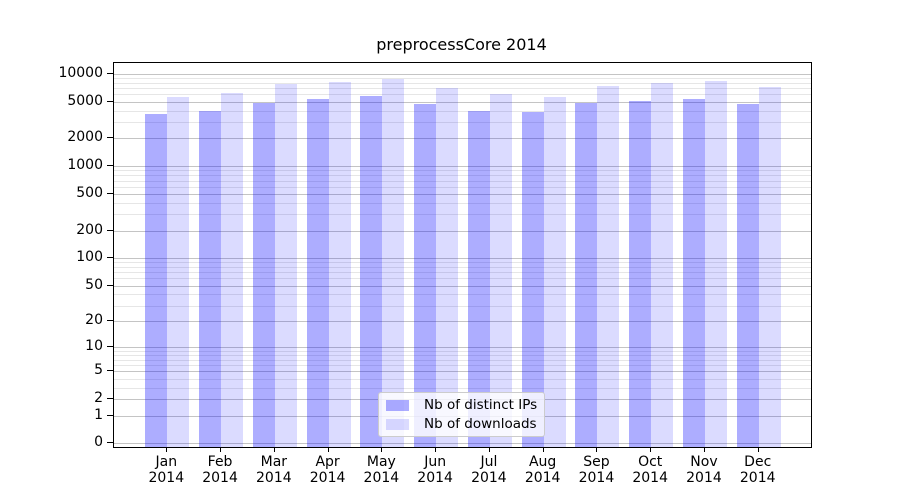 The image size is (900, 500). I want to click on x-tick-label-Aug: Aug 2014, so click(543, 470).